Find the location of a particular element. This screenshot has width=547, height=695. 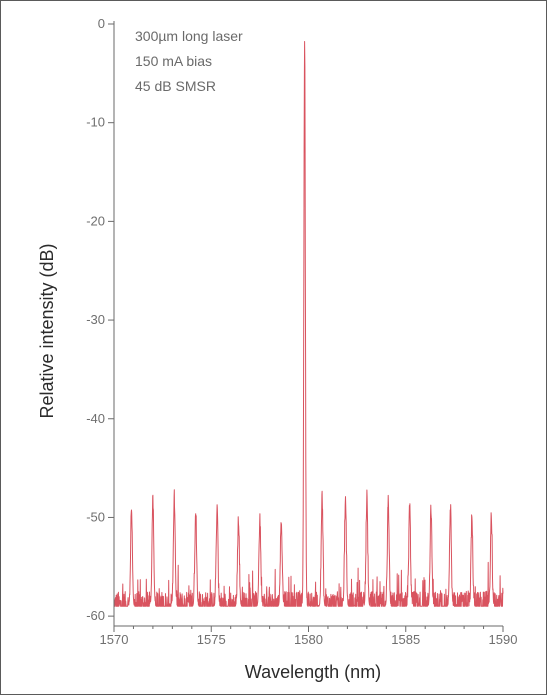

x-tick-label: 1575 is located at coordinates (211, 639).